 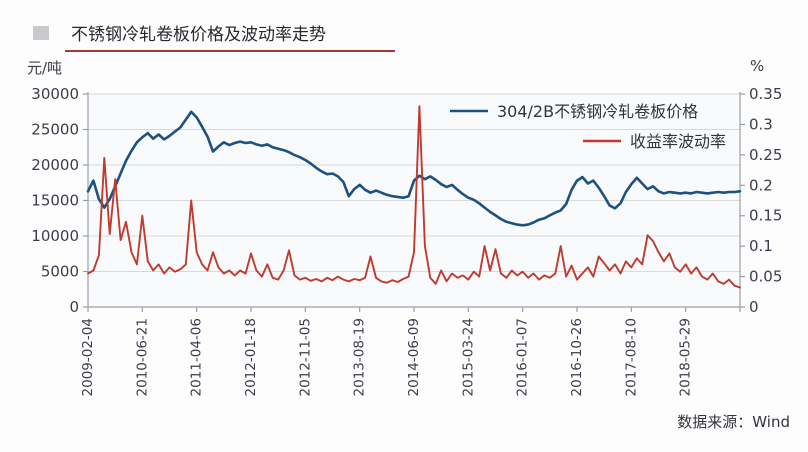 I want to click on y-axis-right-tick-label: 0.1, so click(x=761, y=246).